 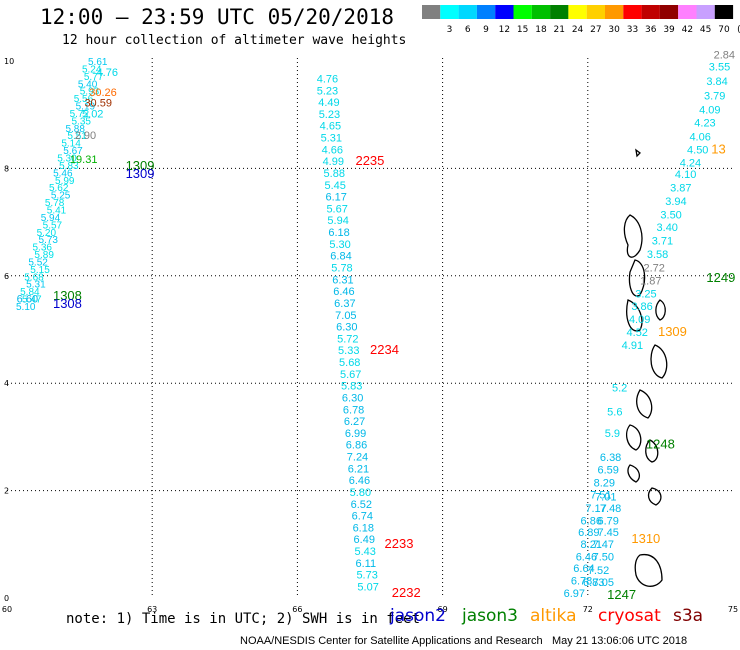 What do you see at coordinates (85, 136) in the screenshot?
I see `wave-height-value: 2.90` at bounding box center [85, 136].